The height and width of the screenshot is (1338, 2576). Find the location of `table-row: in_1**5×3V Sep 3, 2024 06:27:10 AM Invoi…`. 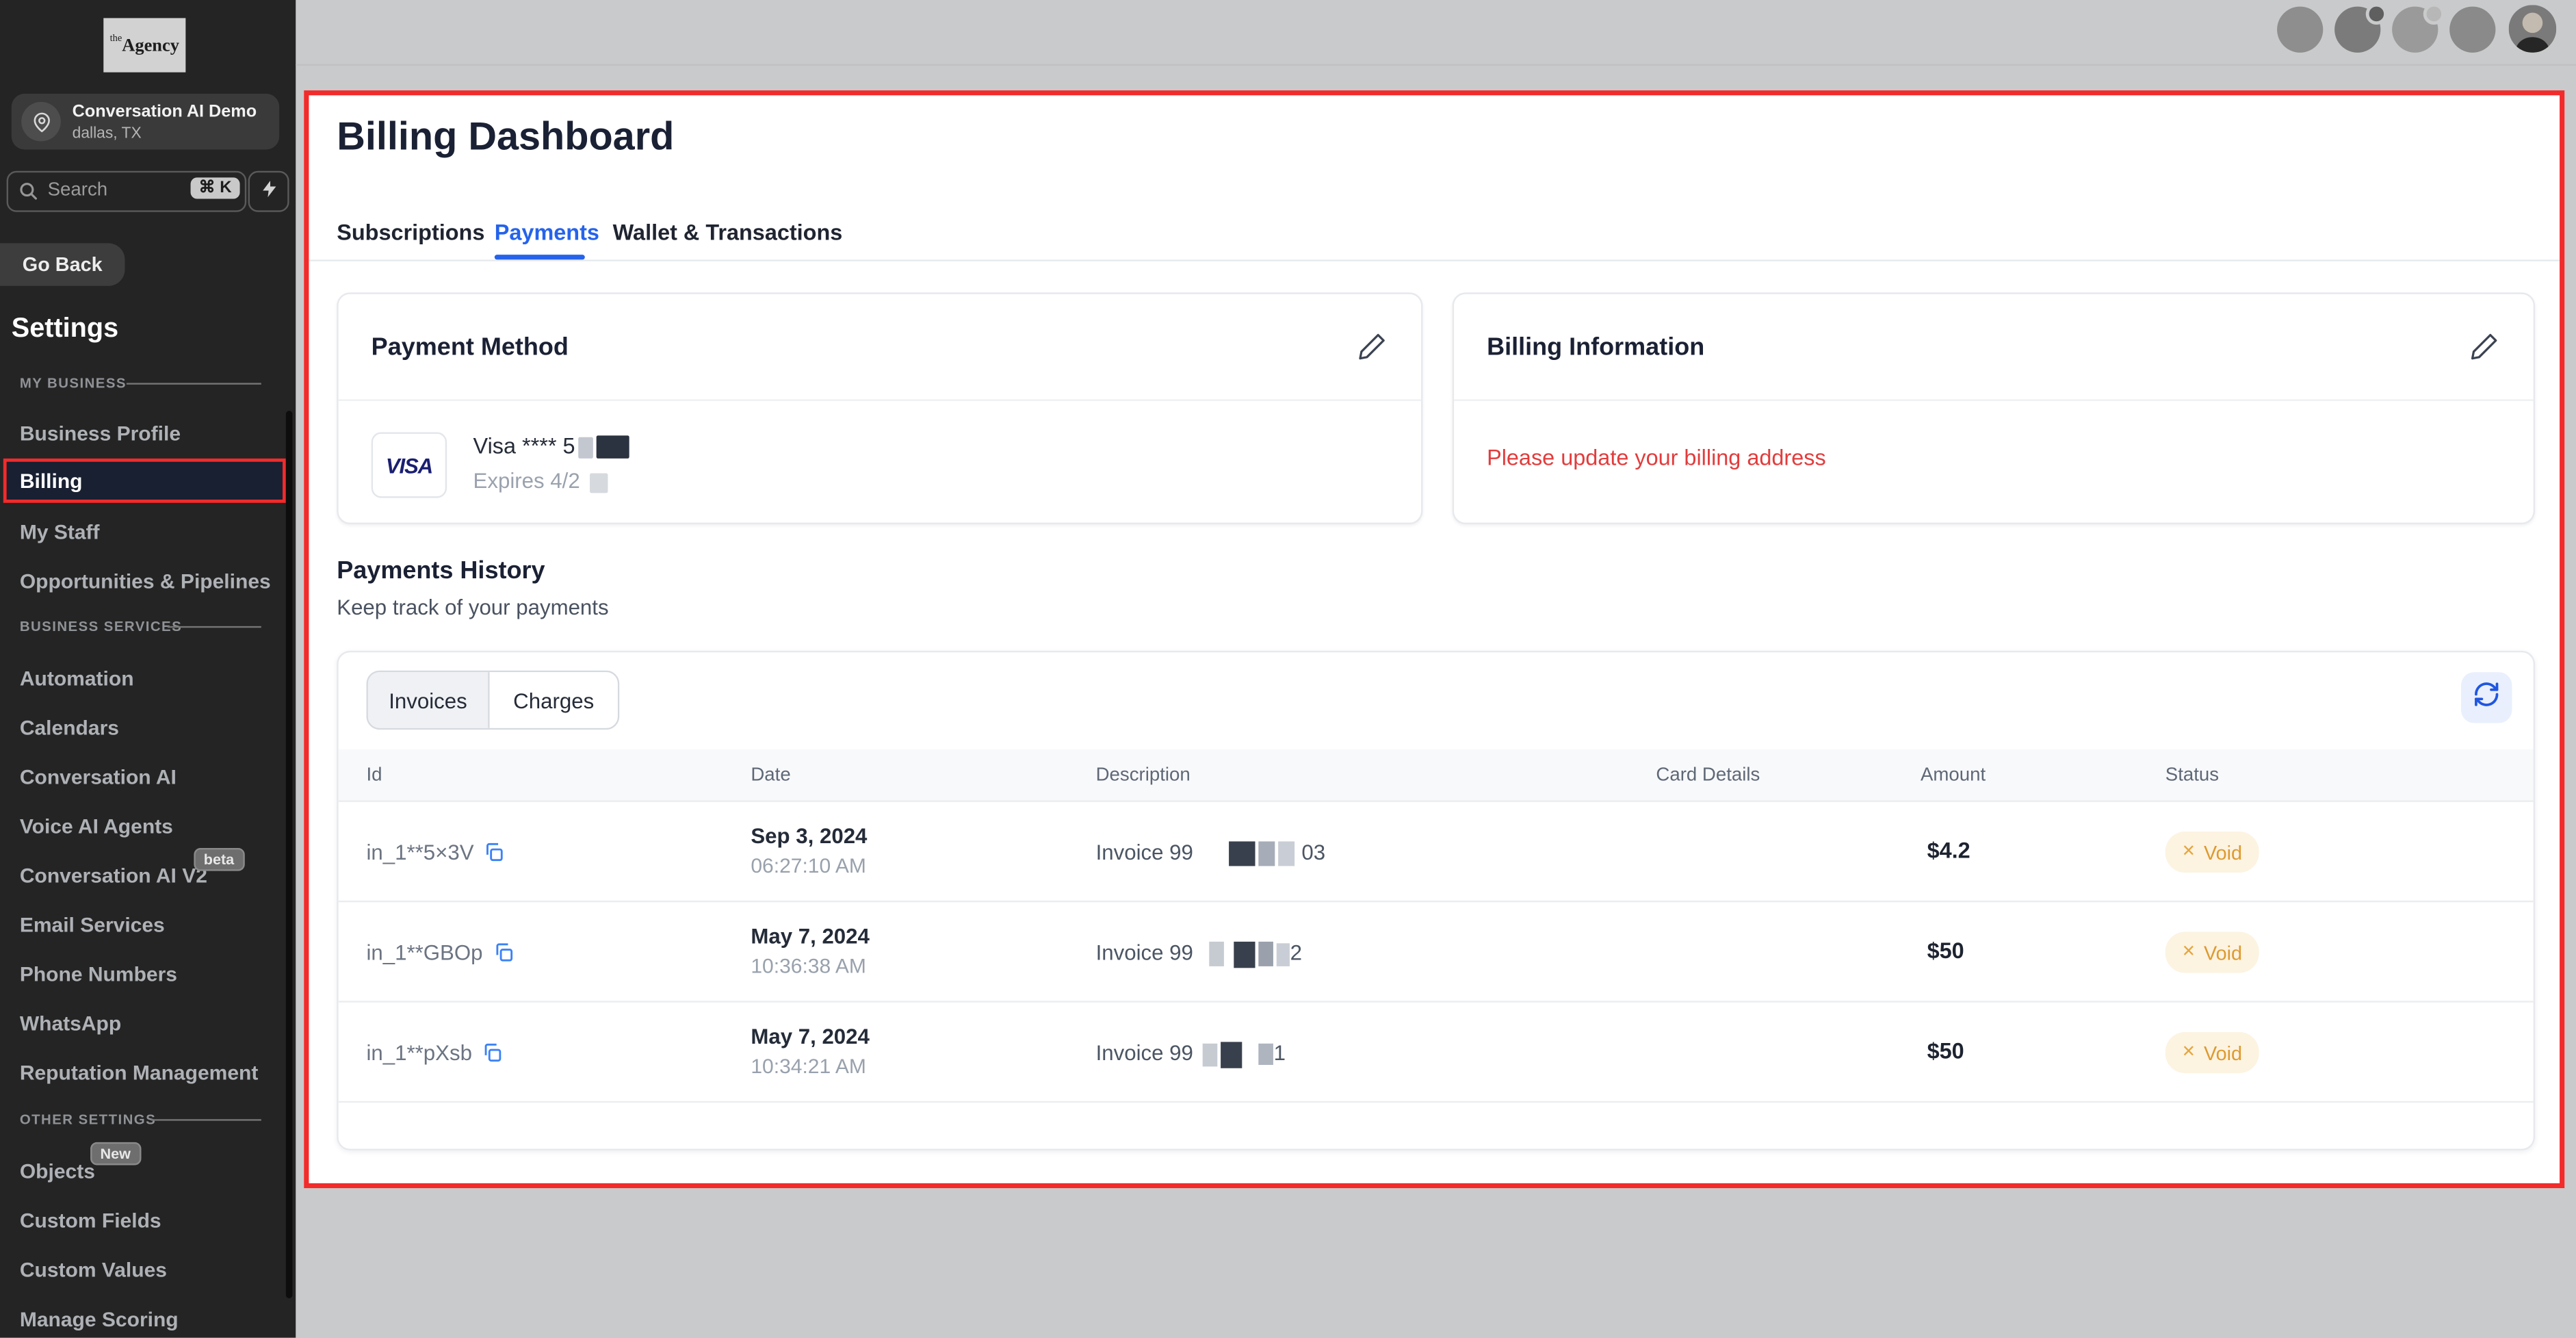

table-row: in_1**5×3V Sep 3, 2024 06:27:10 AM Invoi… is located at coordinates (1436, 852).